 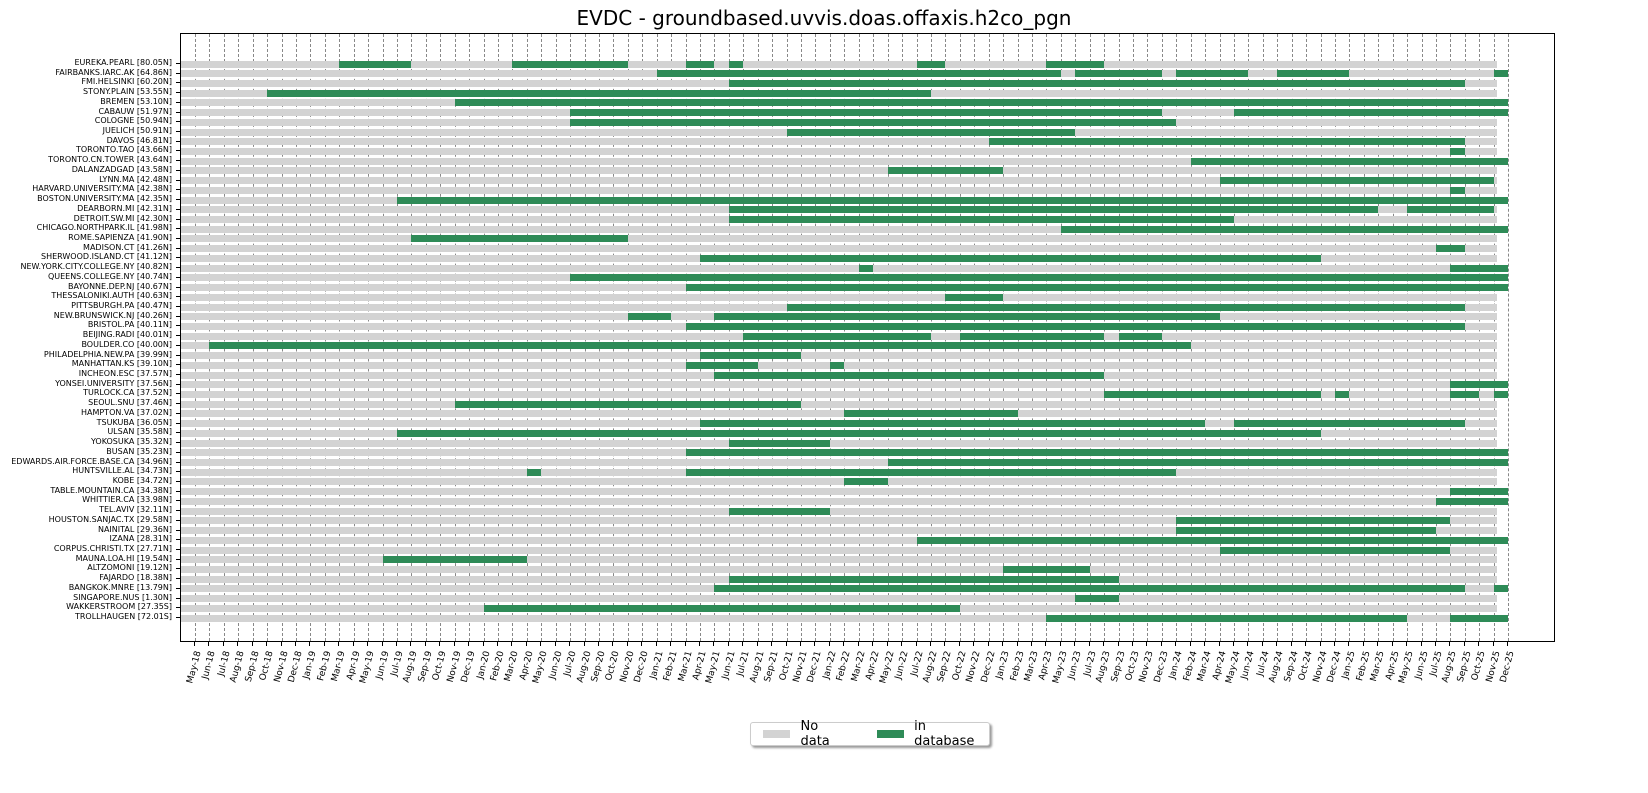 I want to click on station-label: MAUNA.LOA.HI [19.54N], so click(x=123, y=558).